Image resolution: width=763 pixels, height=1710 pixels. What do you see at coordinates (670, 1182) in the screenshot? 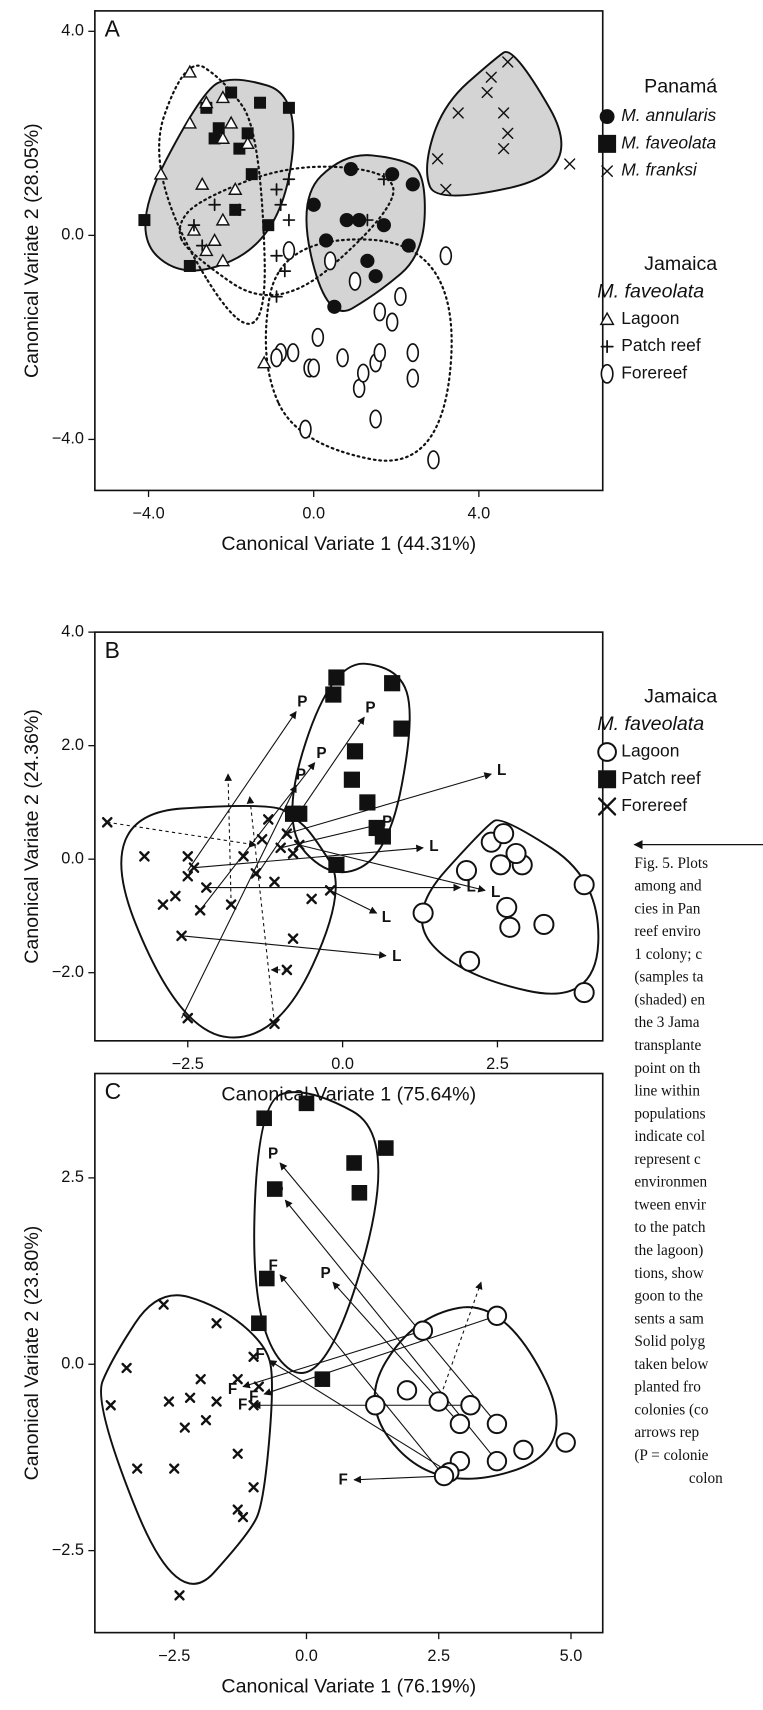
I see `caption-line: environmen` at bounding box center [670, 1182].